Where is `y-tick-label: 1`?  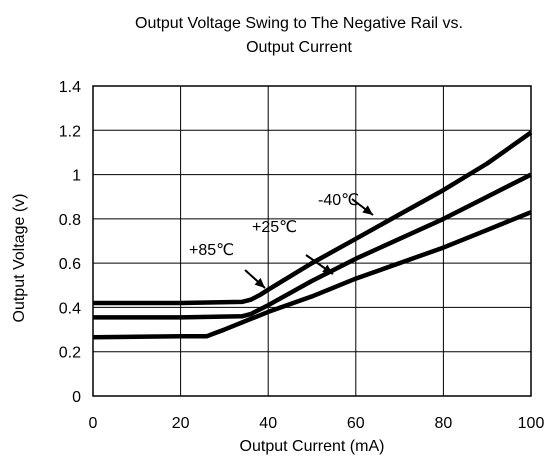 y-tick-label: 1 is located at coordinates (76, 176).